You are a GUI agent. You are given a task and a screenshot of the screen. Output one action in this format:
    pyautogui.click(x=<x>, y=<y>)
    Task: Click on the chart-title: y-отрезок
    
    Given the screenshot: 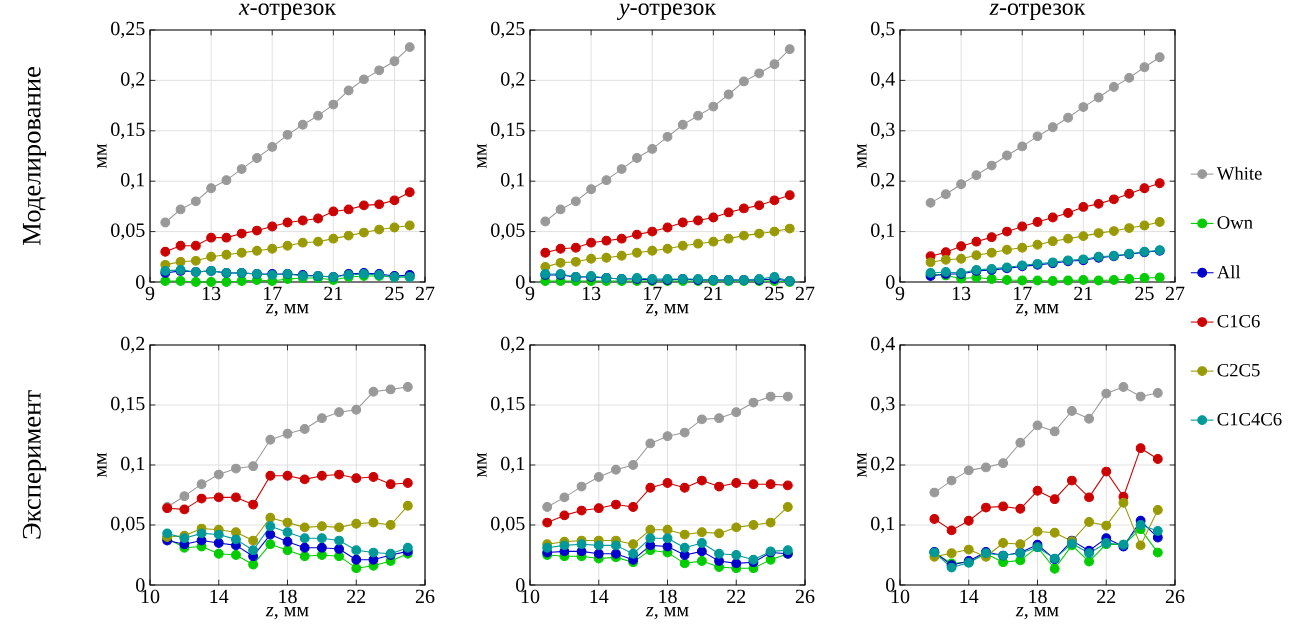 What is the action you would take?
    pyautogui.click(x=666, y=11)
    